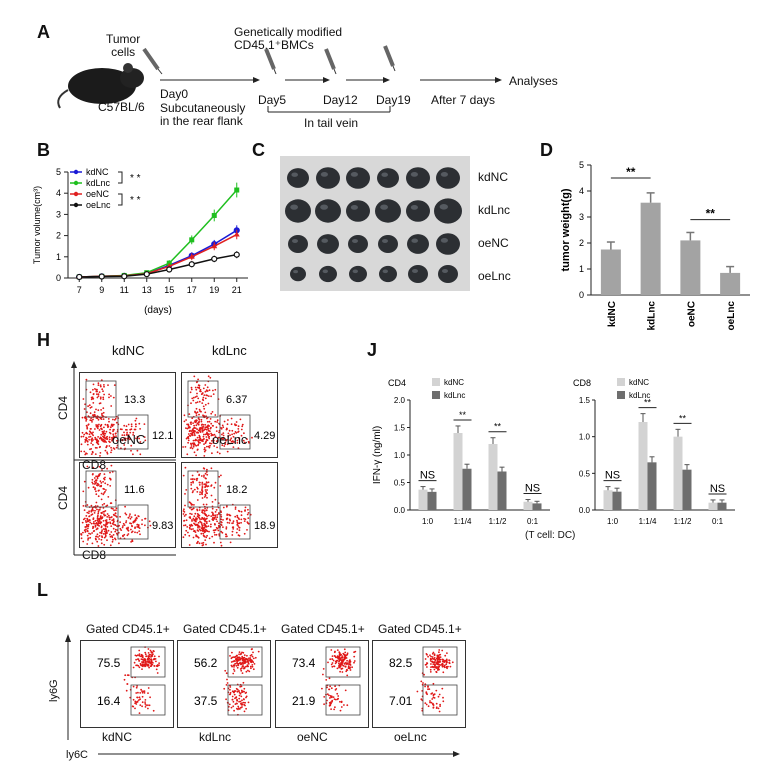 This screenshot has height=772, width=769. What do you see at coordinates (121, 107) in the screenshot?
I see `mouse-strain-label: C57BL/6` at bounding box center [121, 107].